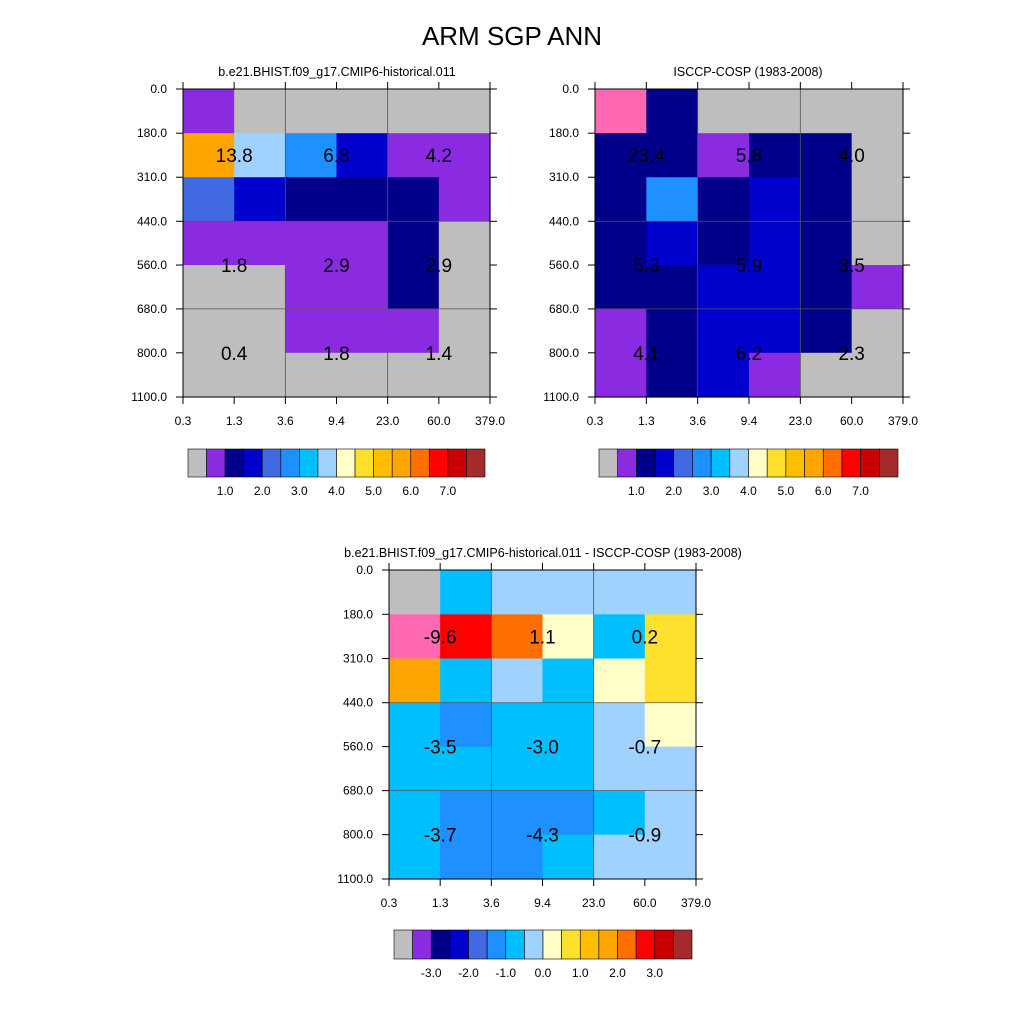 Image resolution: width=1024 pixels, height=1024 pixels. I want to click on y-tick-label: 800.0, so click(358, 835).